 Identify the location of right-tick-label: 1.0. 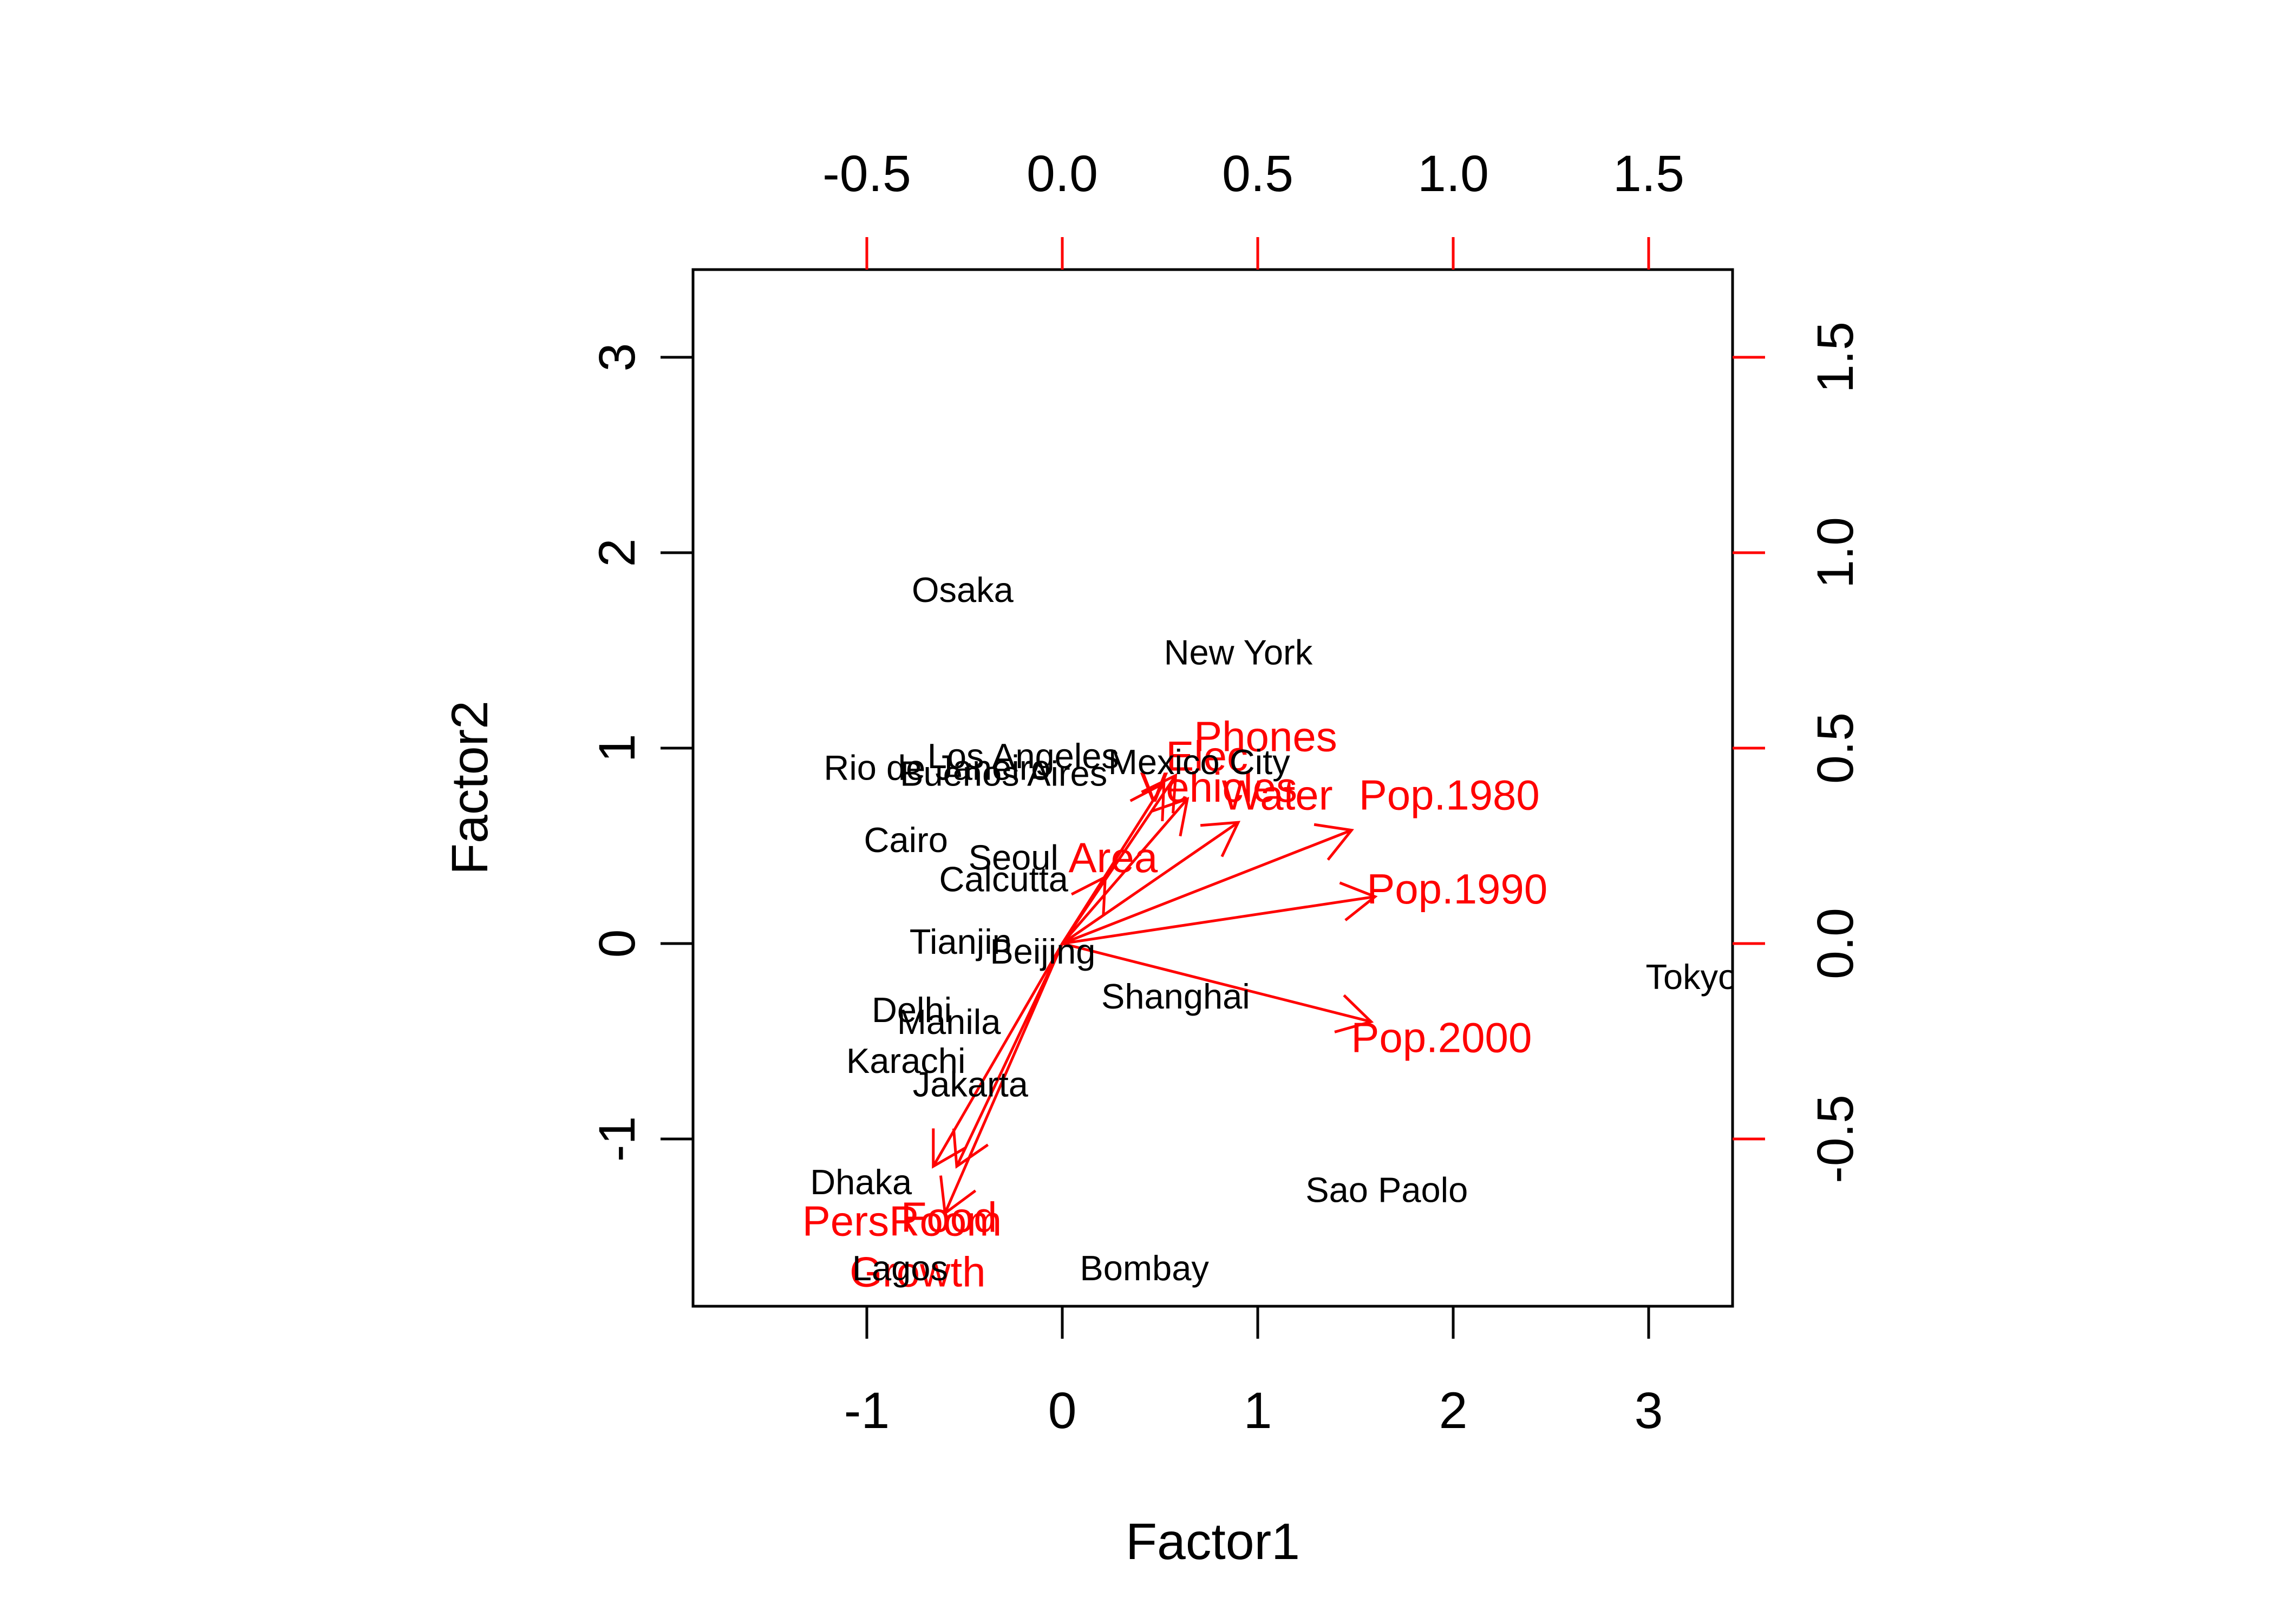
(1836, 552).